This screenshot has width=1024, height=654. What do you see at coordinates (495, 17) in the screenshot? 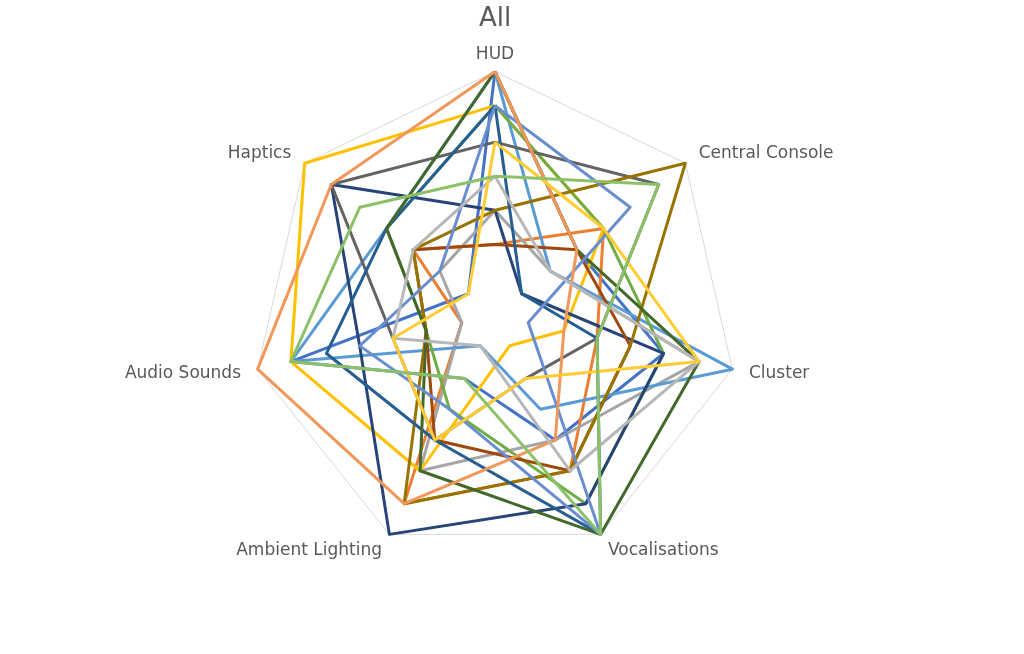
I see `chart-title: All` at bounding box center [495, 17].